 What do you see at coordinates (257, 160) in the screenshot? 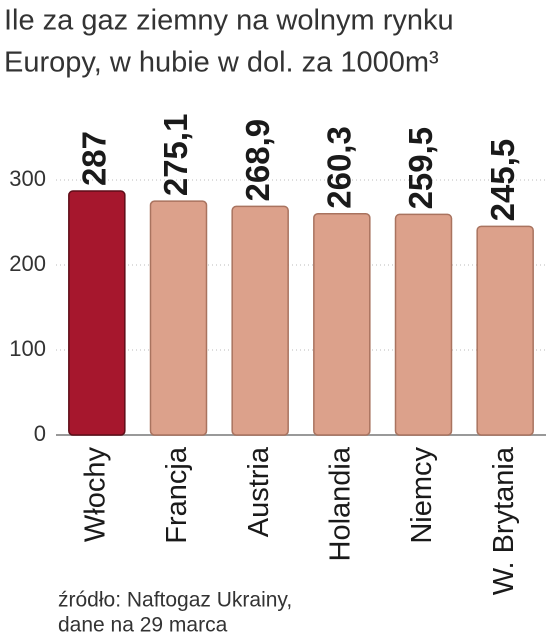
I see `value-label: 268,9` at bounding box center [257, 160].